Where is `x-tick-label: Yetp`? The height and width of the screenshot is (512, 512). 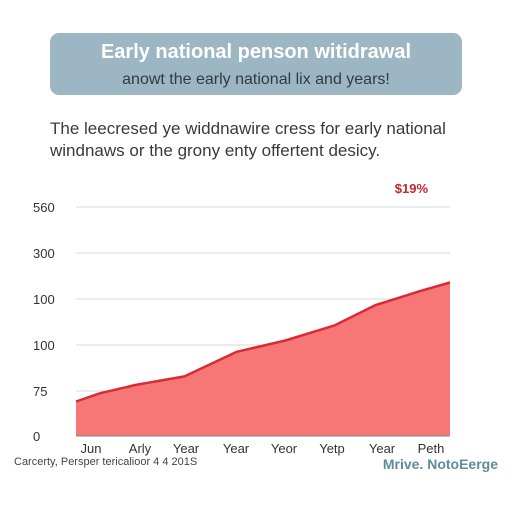 x-tick-label: Yetp is located at coordinates (332, 448).